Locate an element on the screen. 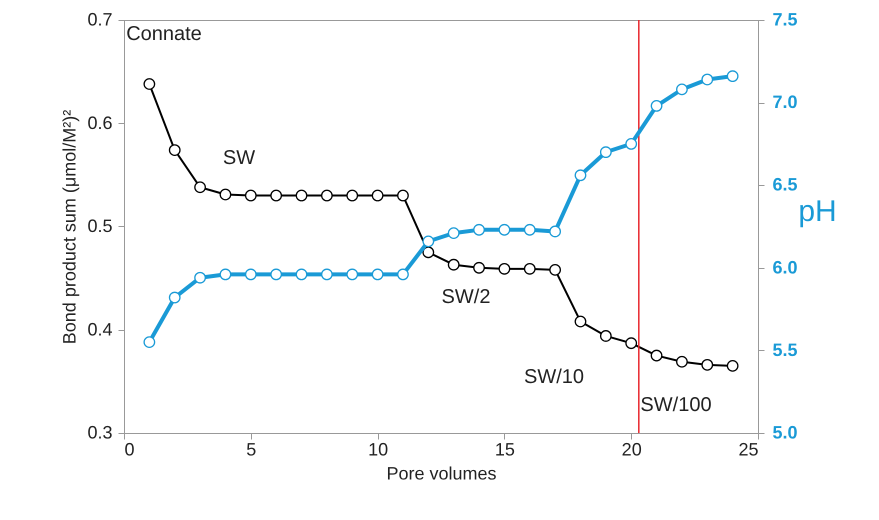 The image size is (879, 520). annotation: SW/2 is located at coordinates (466, 297).